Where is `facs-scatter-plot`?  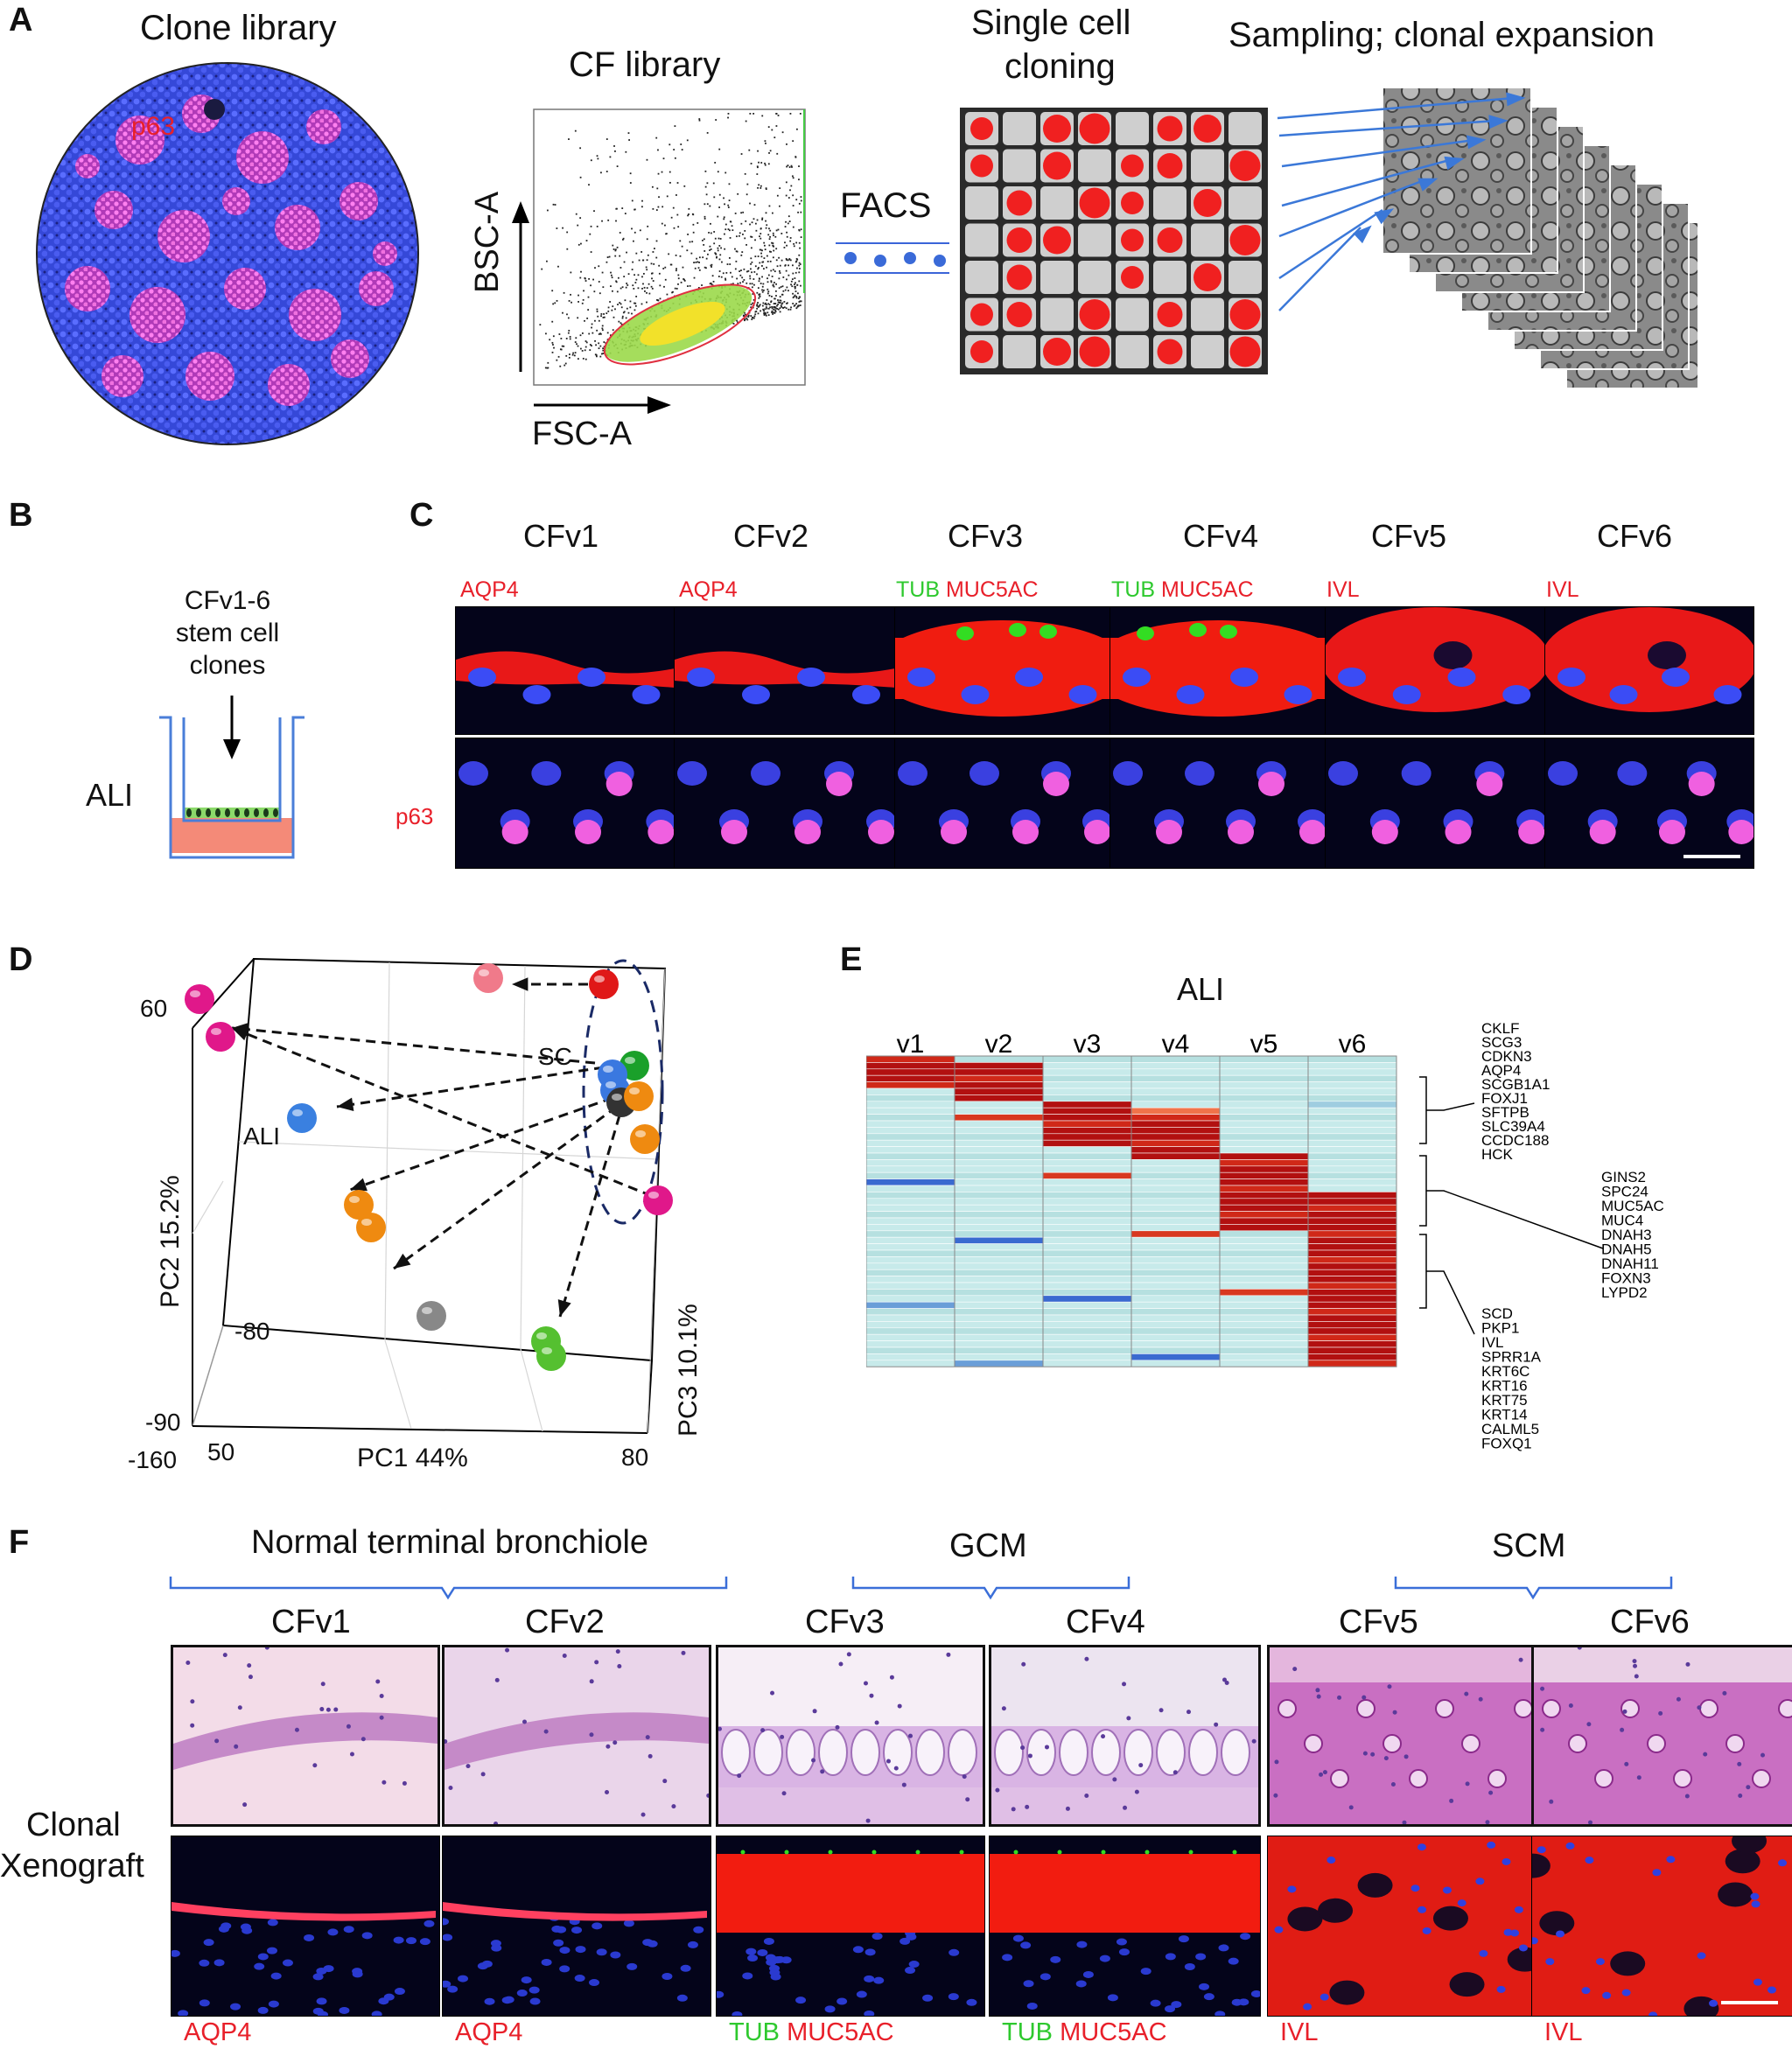
facs-scatter-plot is located at coordinates (659, 261).